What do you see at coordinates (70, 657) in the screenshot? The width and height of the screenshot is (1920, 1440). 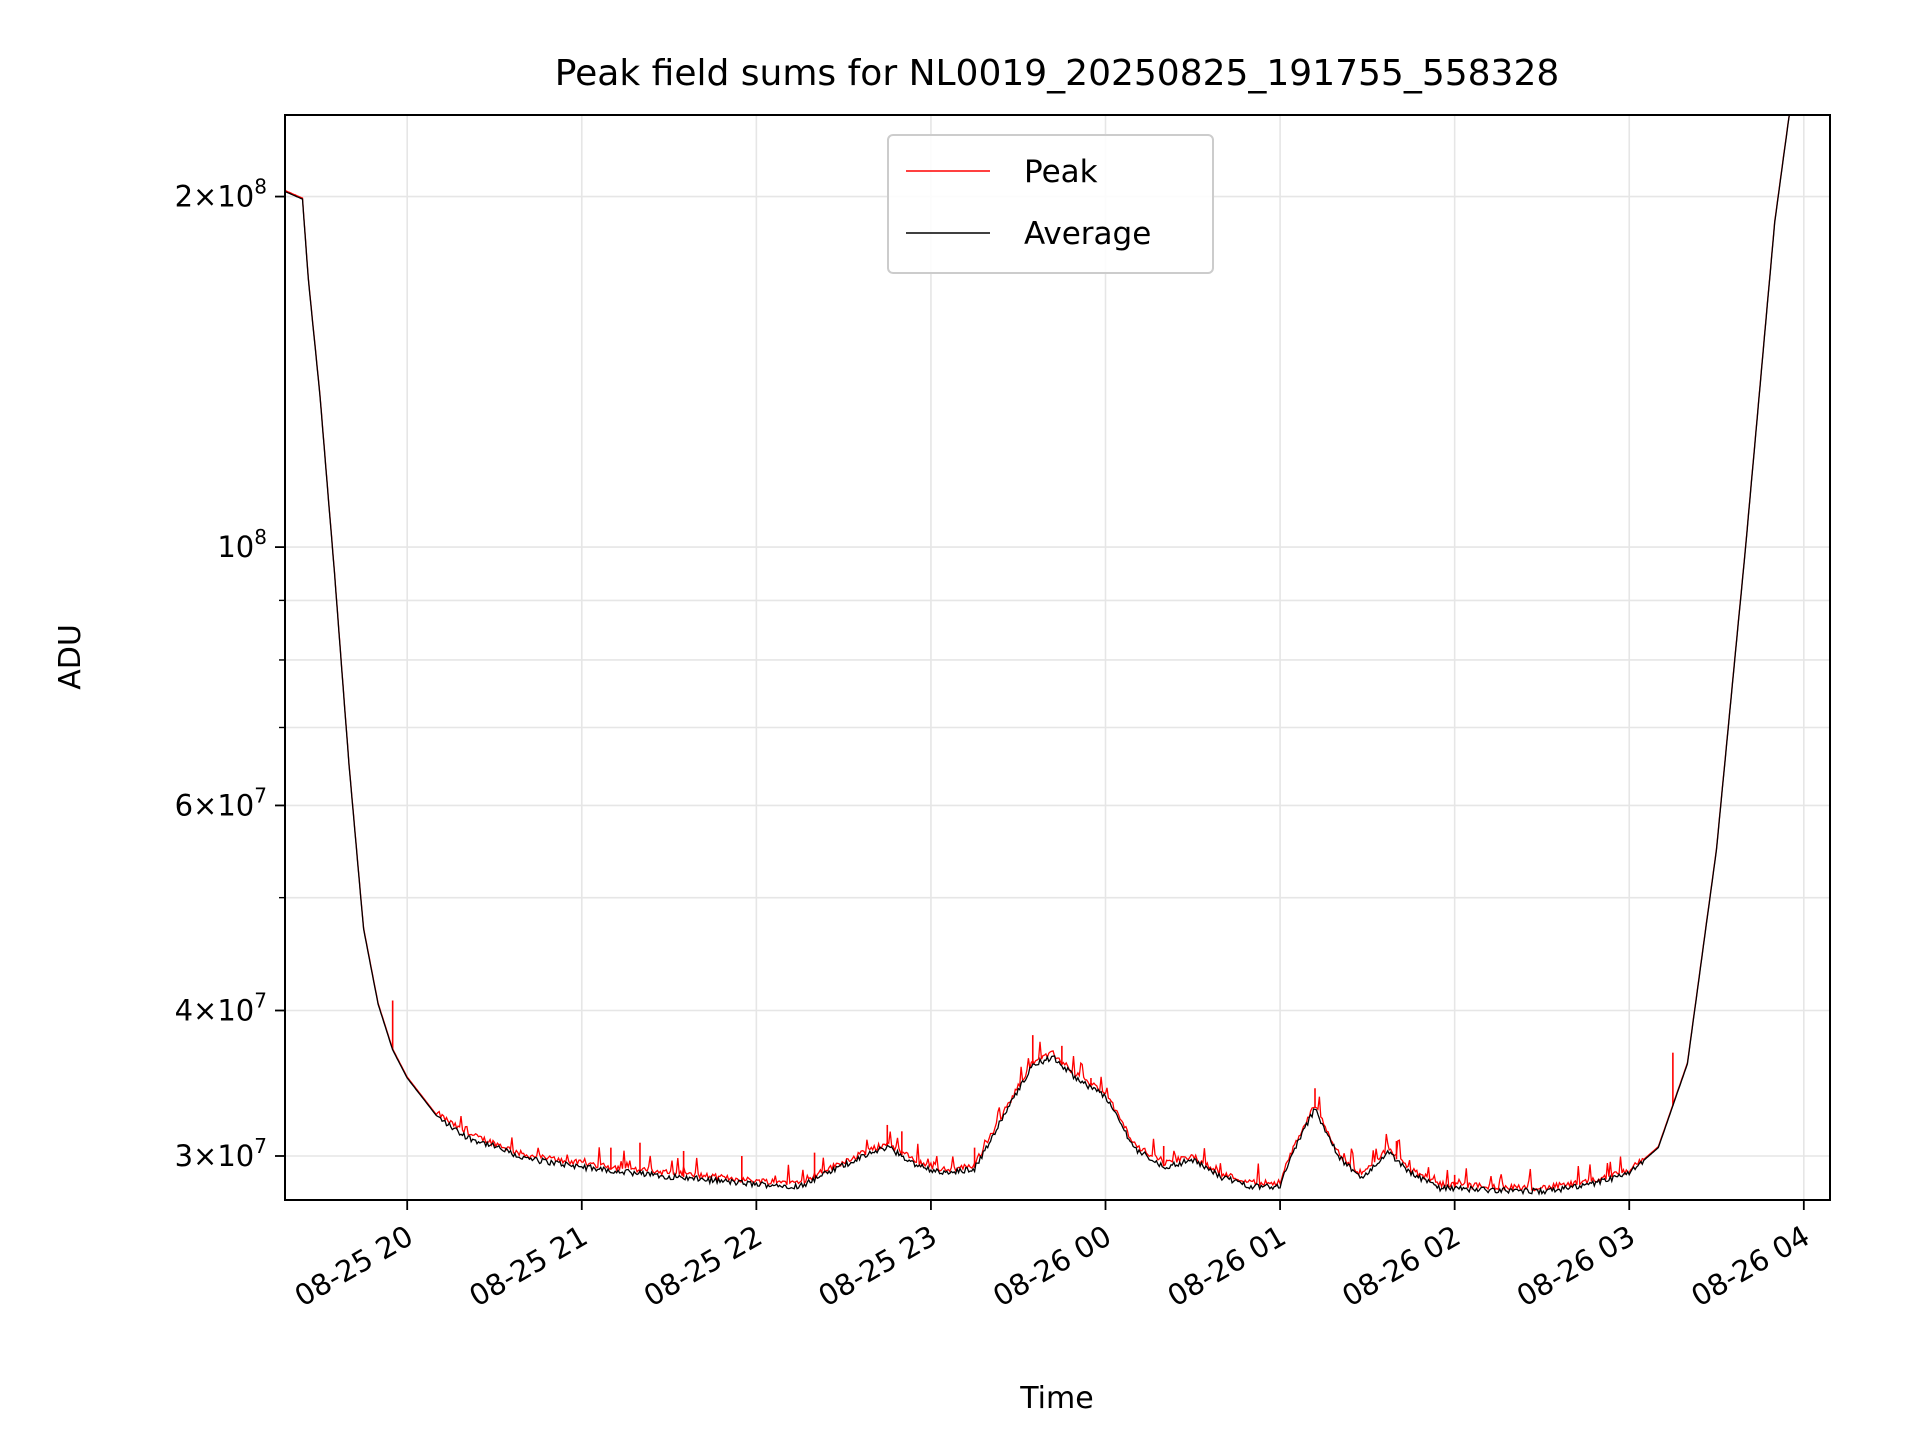 I see `y-axis-label: ADU` at bounding box center [70, 657].